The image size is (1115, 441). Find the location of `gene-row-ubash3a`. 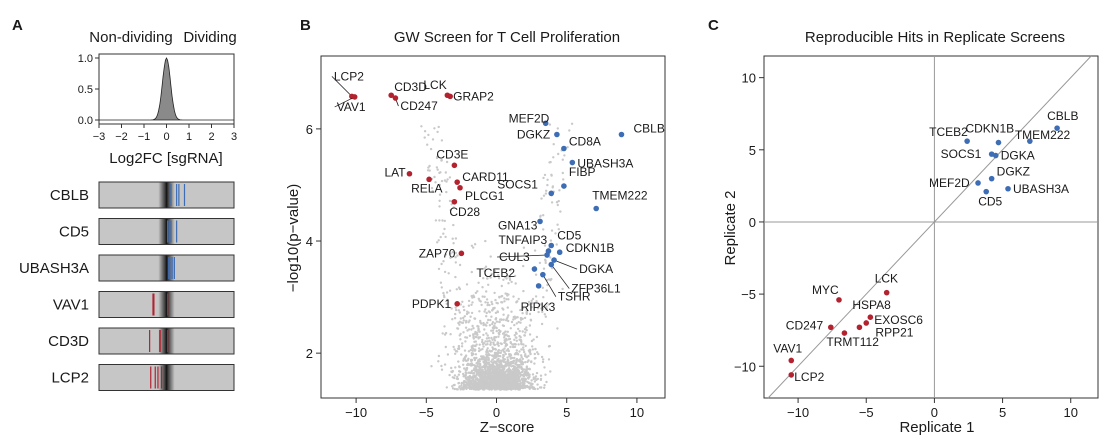

gene-row-ubash3a is located at coordinates (166, 268).